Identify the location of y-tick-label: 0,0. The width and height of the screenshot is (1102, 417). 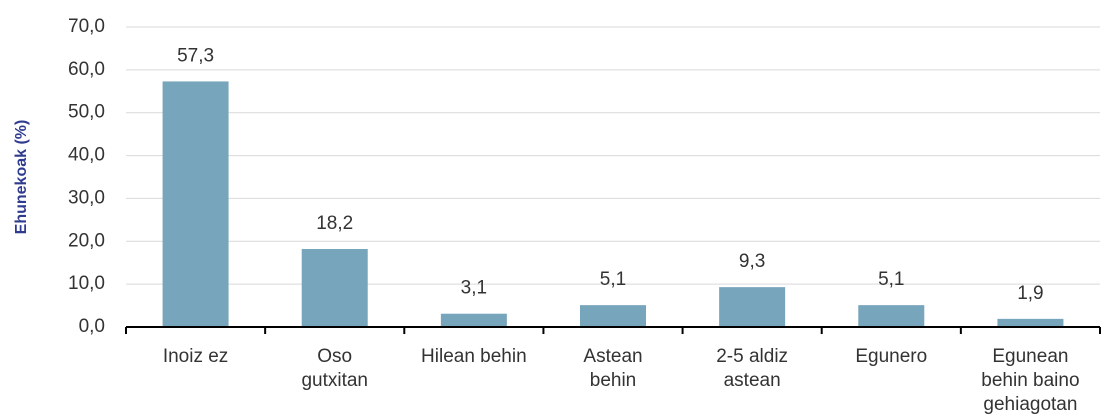
(92, 326).